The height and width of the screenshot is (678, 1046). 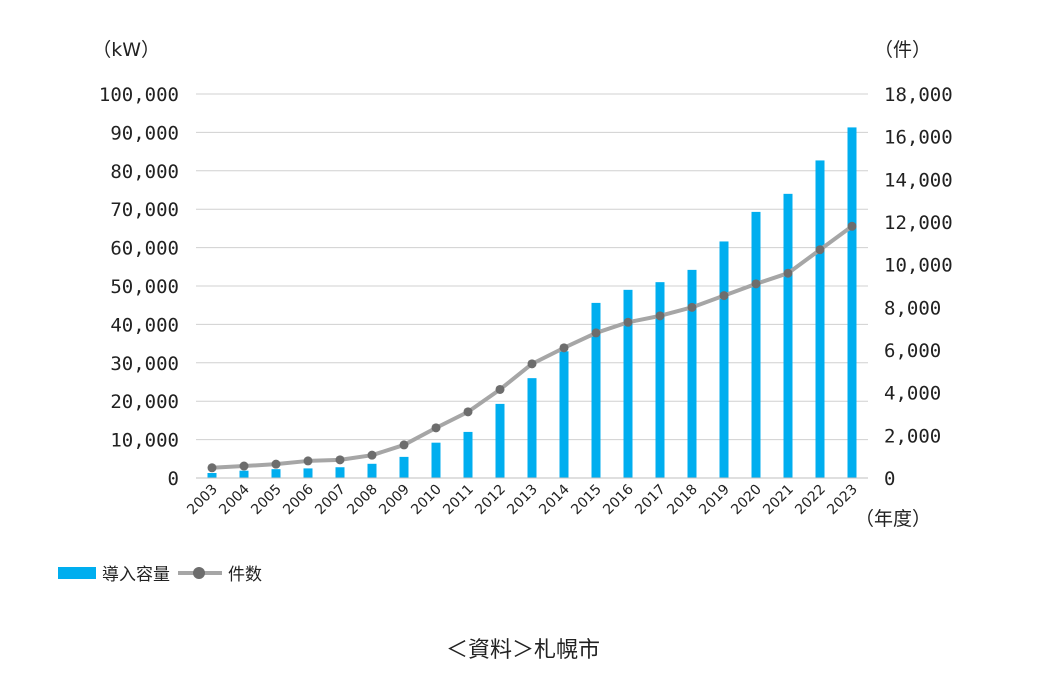 What do you see at coordinates (912, 436) in the screenshot?
I see `right-tick-label: 2,000` at bounding box center [912, 436].